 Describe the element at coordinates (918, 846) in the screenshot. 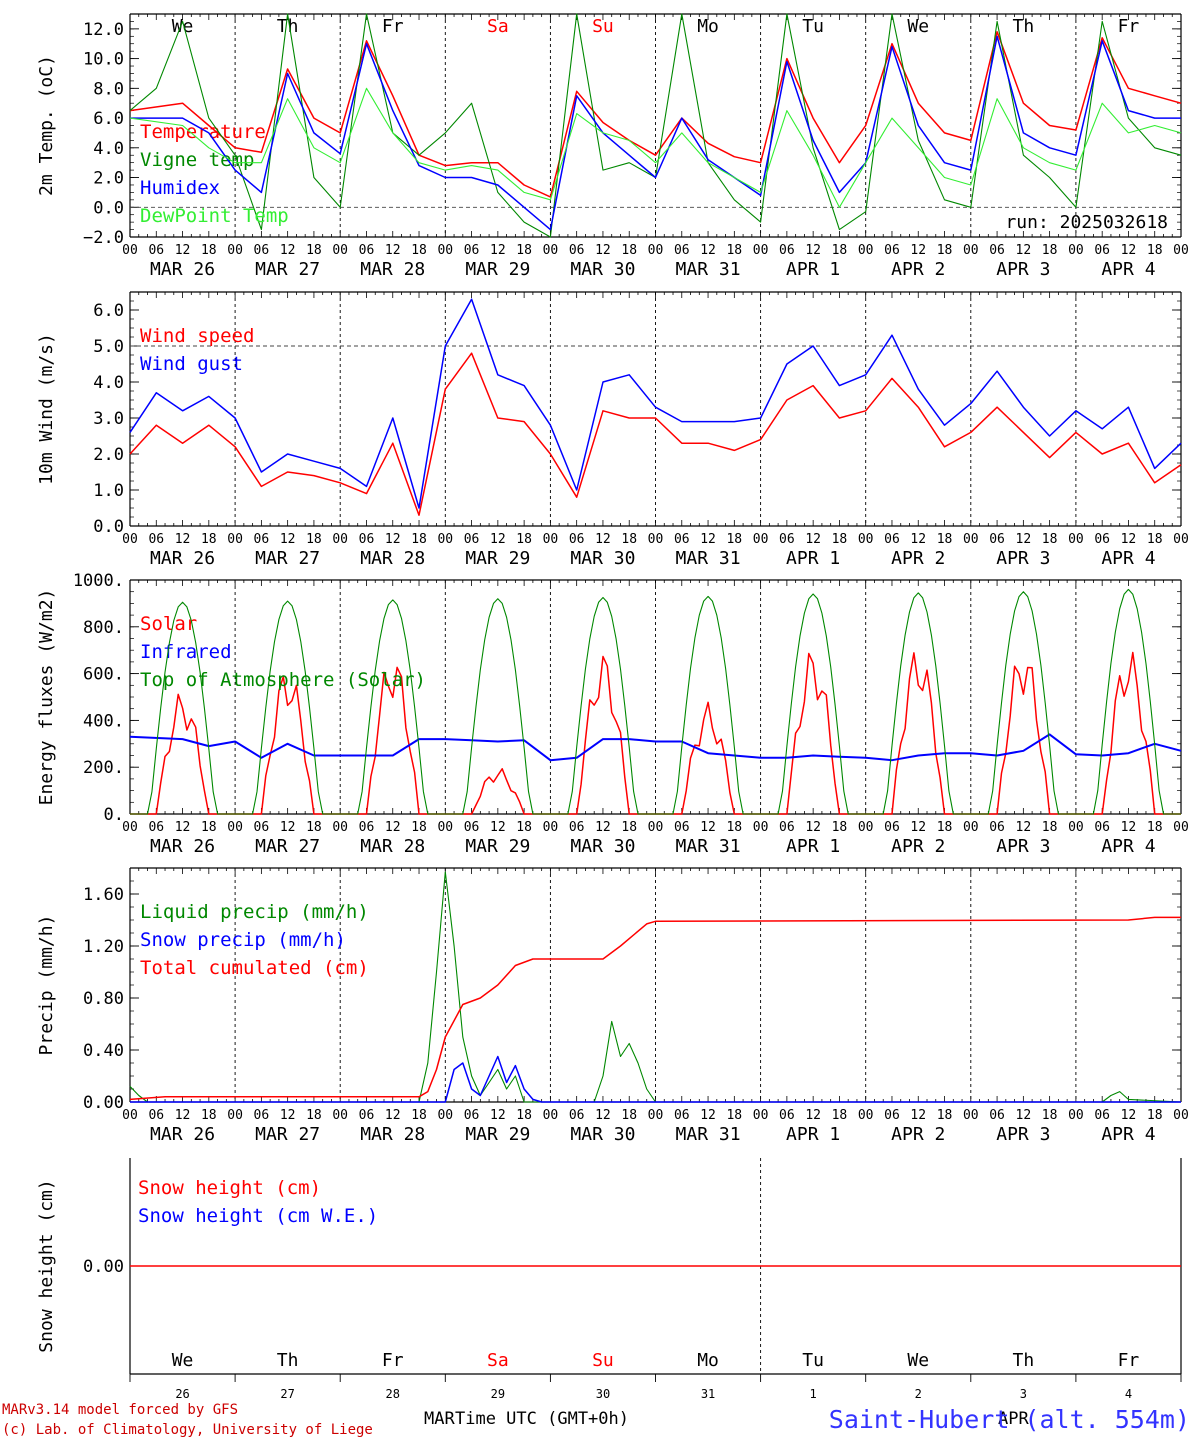

I see `day-date-label: APR 2` at that location.